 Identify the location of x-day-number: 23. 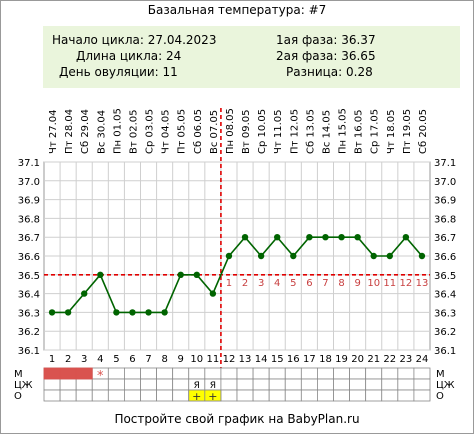
(406, 359).